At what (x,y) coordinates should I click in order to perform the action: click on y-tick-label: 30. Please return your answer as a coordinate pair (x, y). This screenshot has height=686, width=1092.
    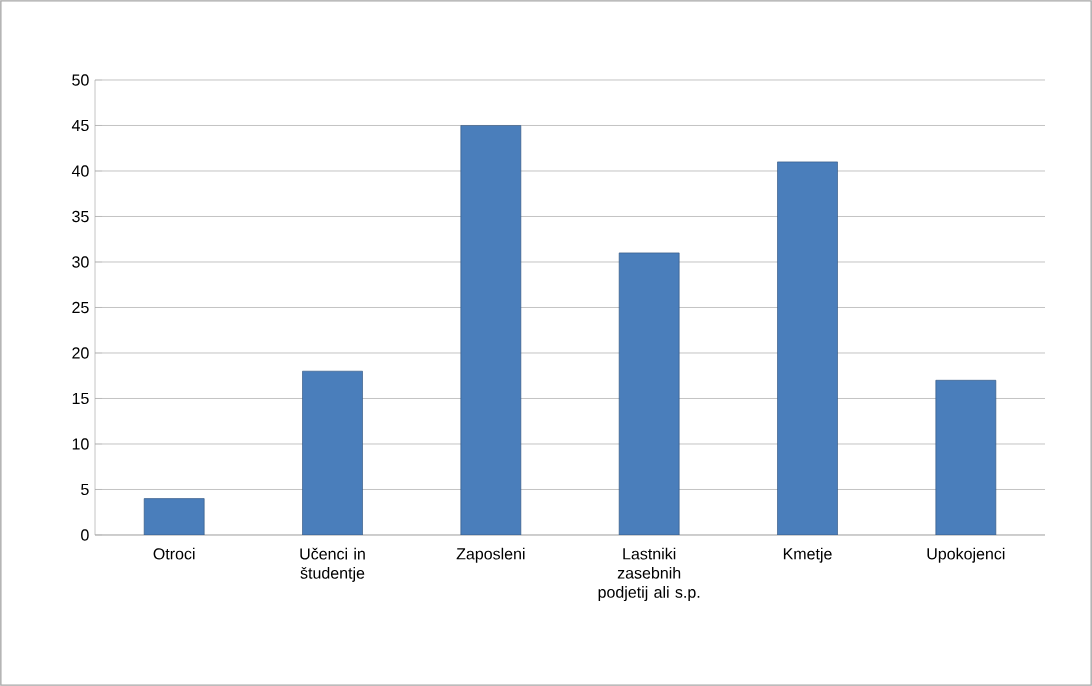
    Looking at the image, I should click on (80, 262).